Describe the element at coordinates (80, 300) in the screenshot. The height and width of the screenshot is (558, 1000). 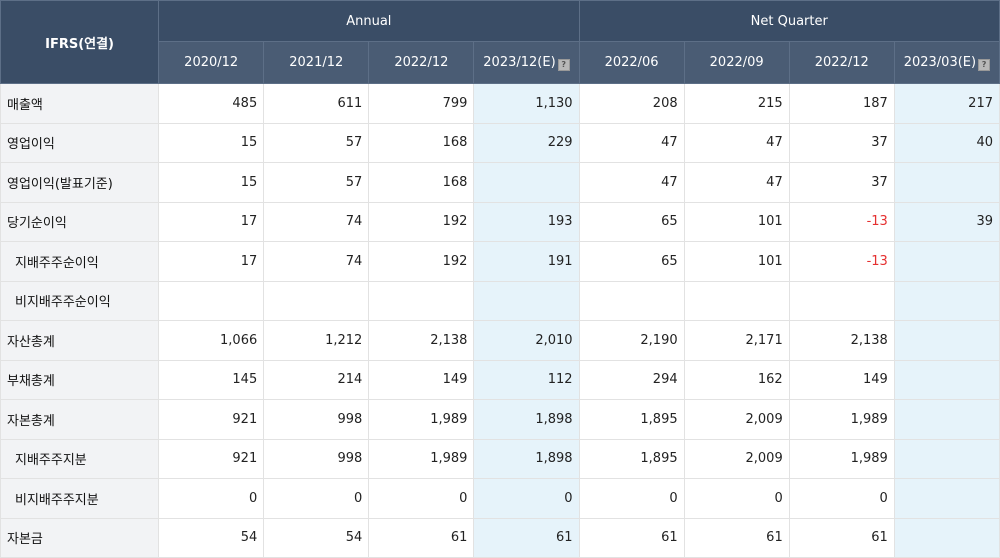
I see `row-label: 비지배주주순이익` at that location.